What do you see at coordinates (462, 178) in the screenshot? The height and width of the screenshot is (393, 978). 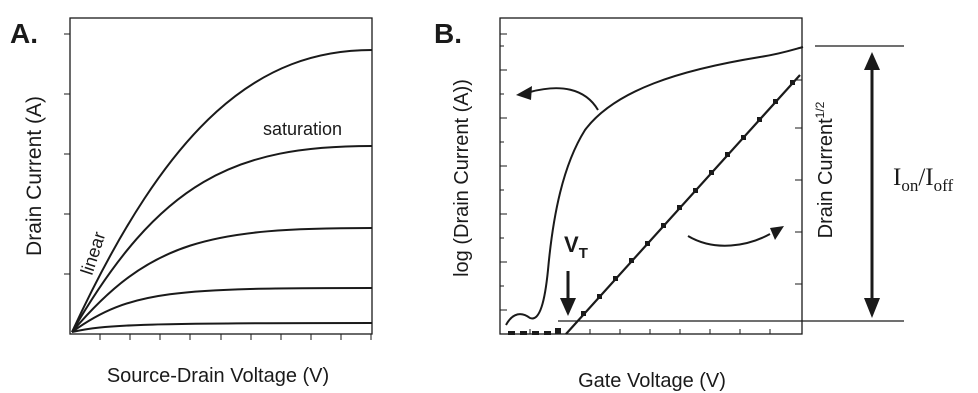 I see `panel-b-left-y-label: log (Drain Current (A))` at bounding box center [462, 178].